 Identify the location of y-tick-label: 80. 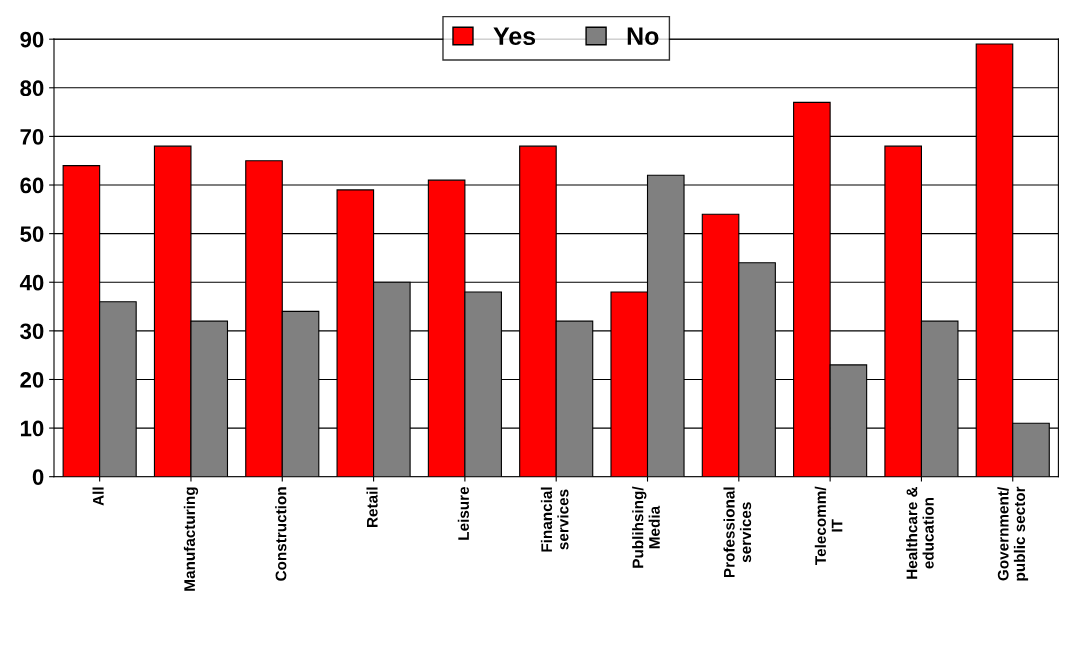
(32, 88).